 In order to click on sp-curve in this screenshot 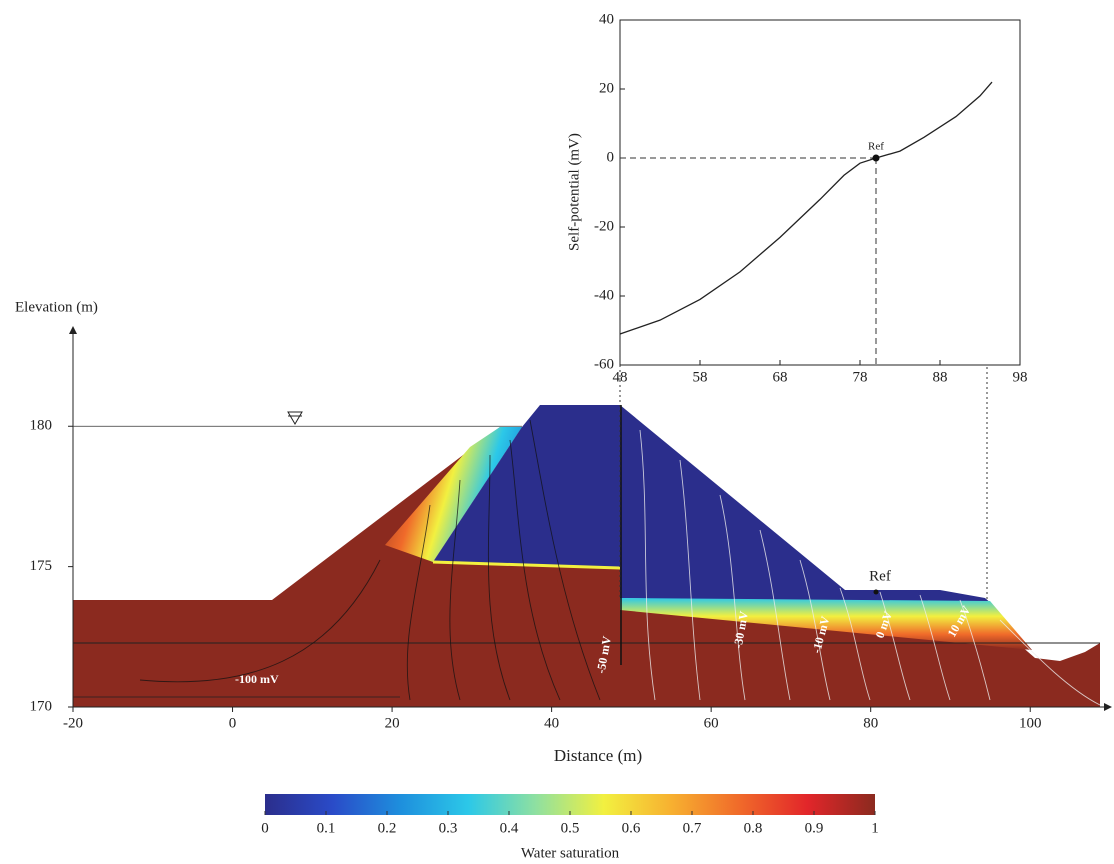, I will do `click(806, 208)`.